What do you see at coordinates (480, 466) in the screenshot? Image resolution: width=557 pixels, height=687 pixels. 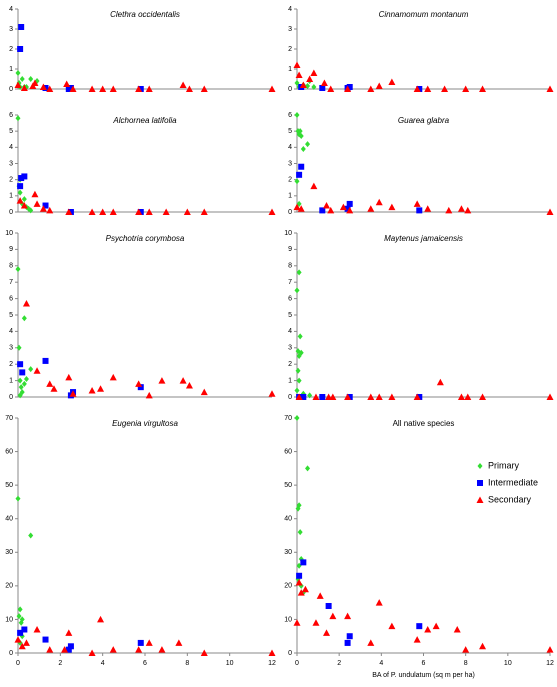 I see `legend-swatch` at bounding box center [480, 466].